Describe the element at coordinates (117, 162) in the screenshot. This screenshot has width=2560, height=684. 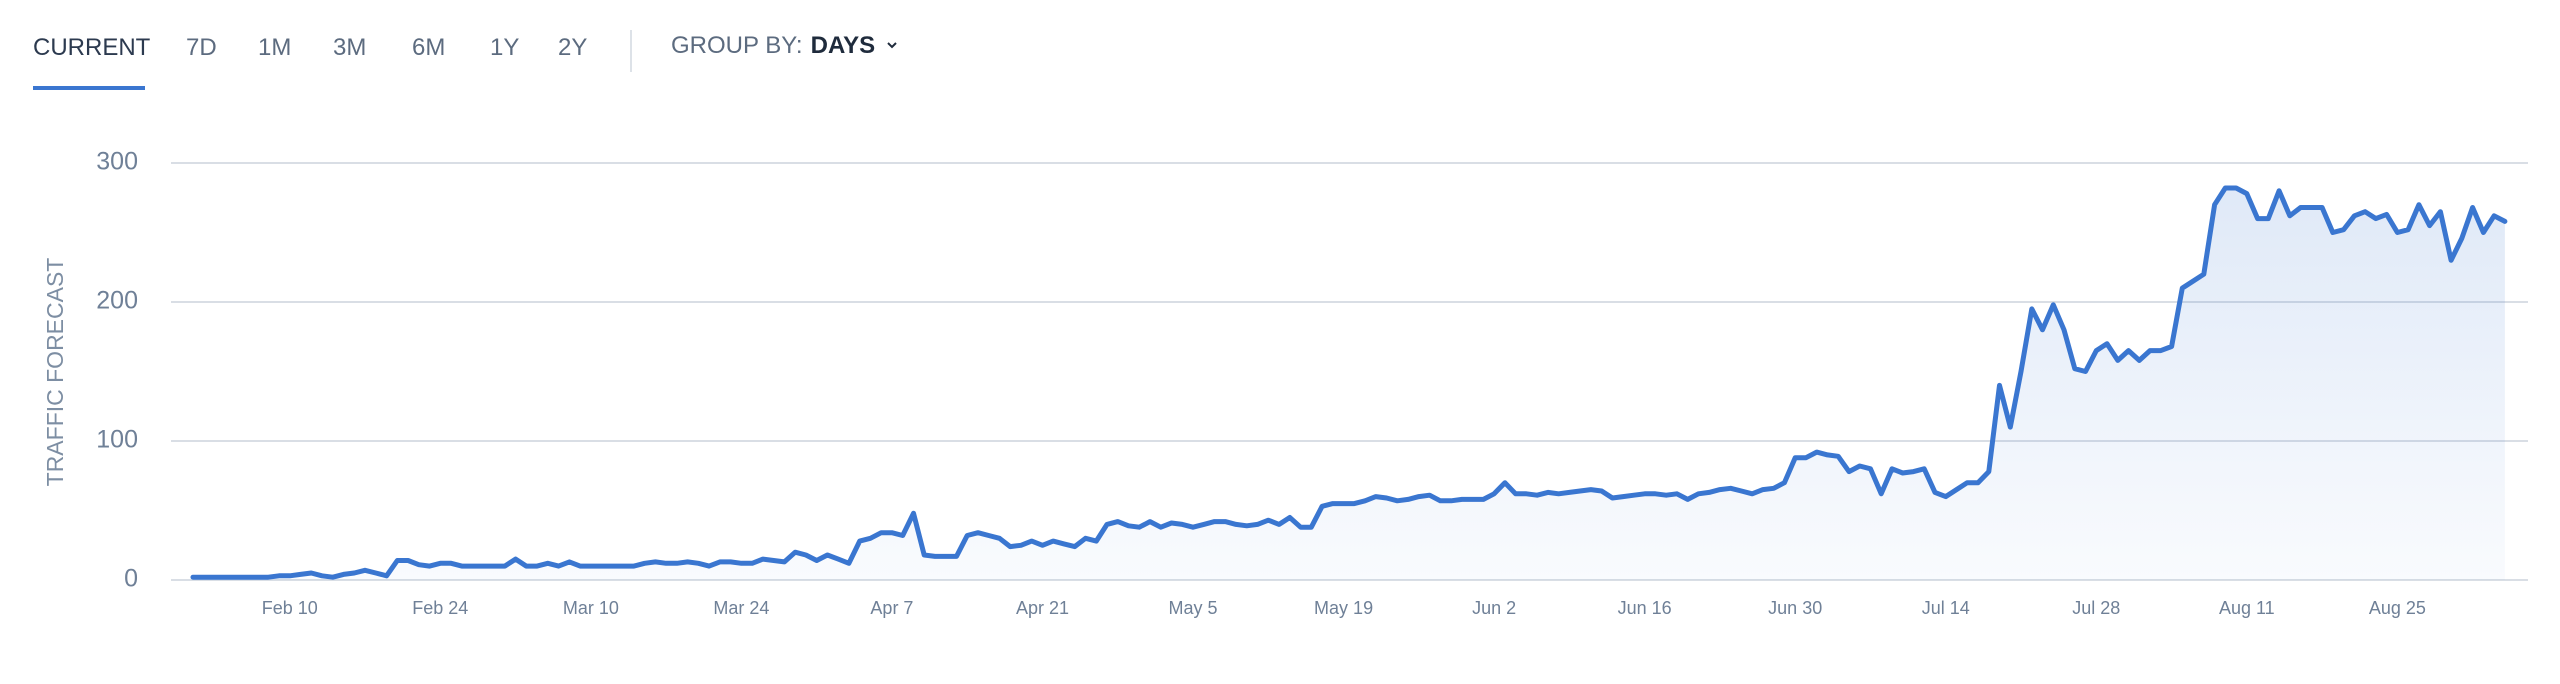
I see `y-tick-label: 300` at that location.